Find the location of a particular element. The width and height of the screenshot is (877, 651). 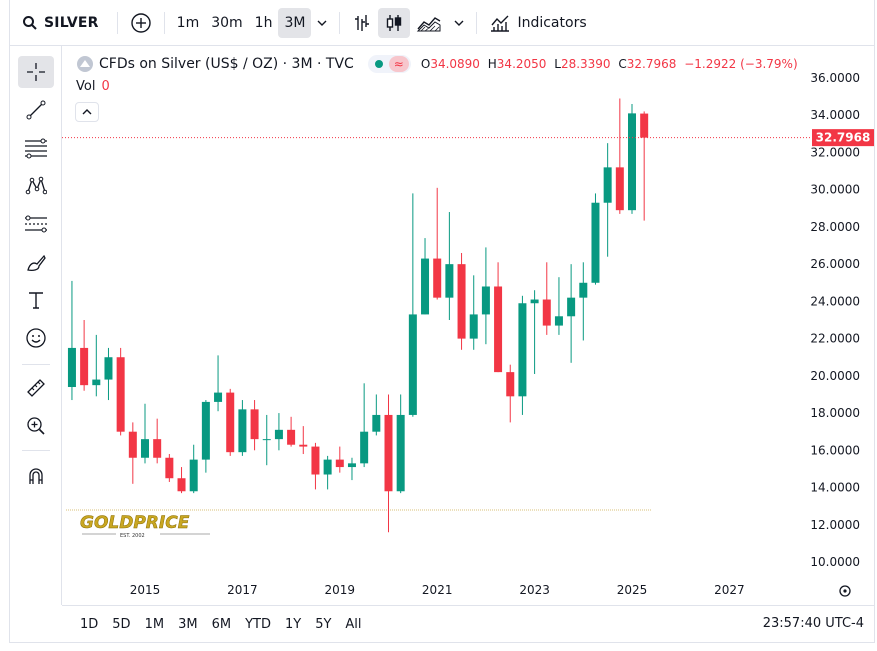

pattern-tool is located at coordinates (36, 186).